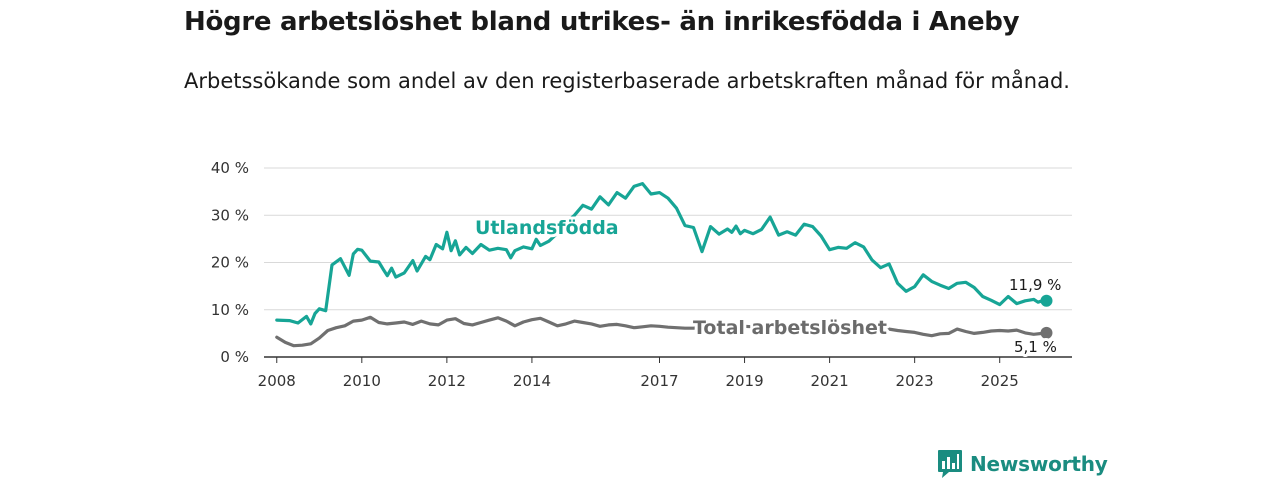 This screenshot has height=480, width=1280. I want to click on y-tick-label: 20 %, so click(230, 263).